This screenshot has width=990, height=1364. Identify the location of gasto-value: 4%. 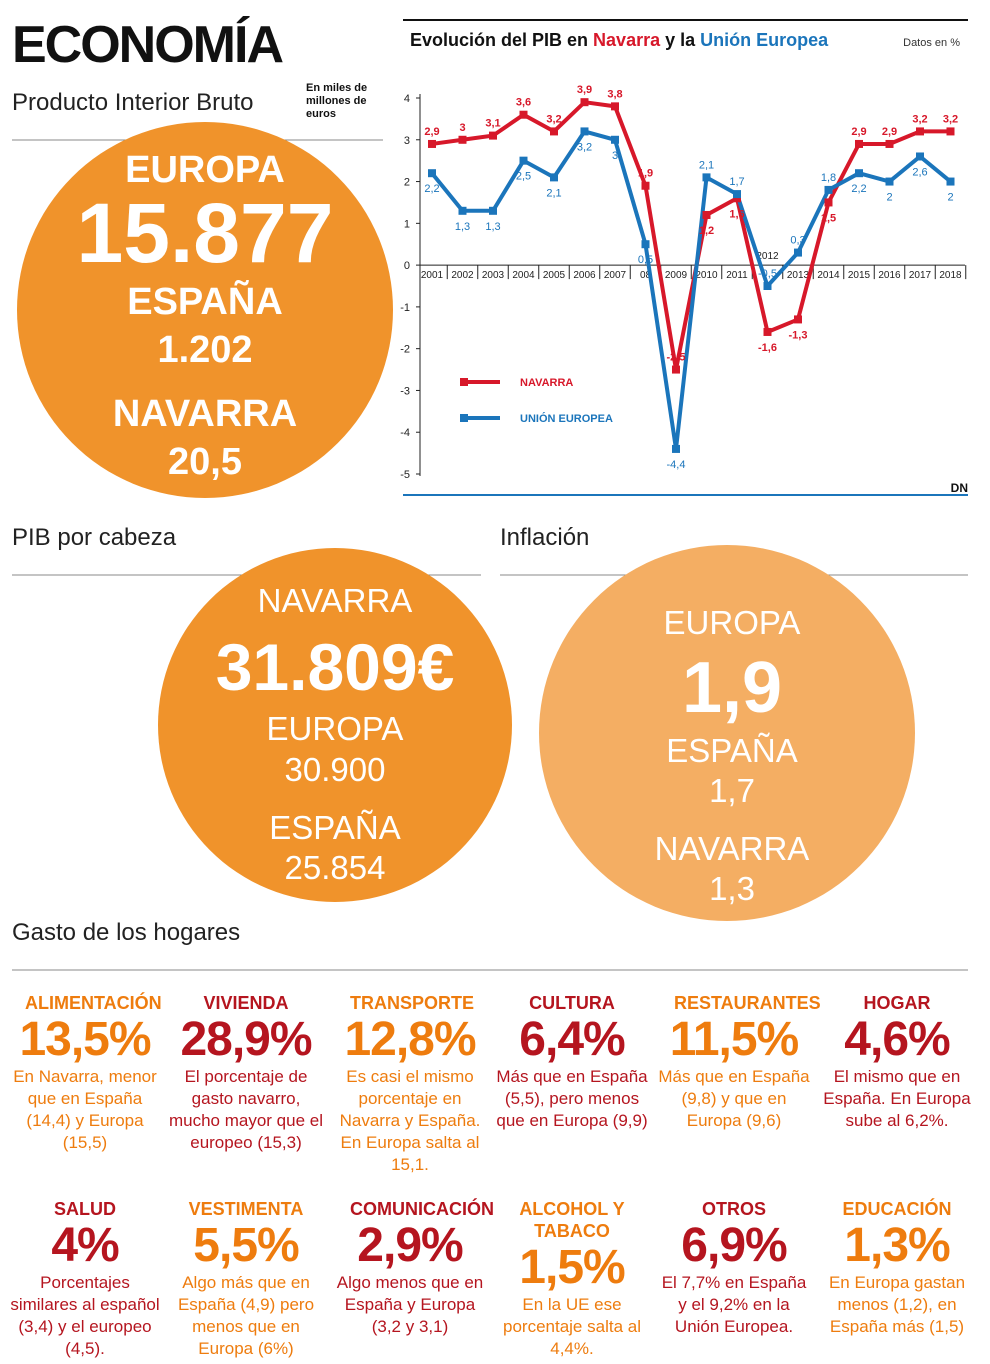
(85, 1245).